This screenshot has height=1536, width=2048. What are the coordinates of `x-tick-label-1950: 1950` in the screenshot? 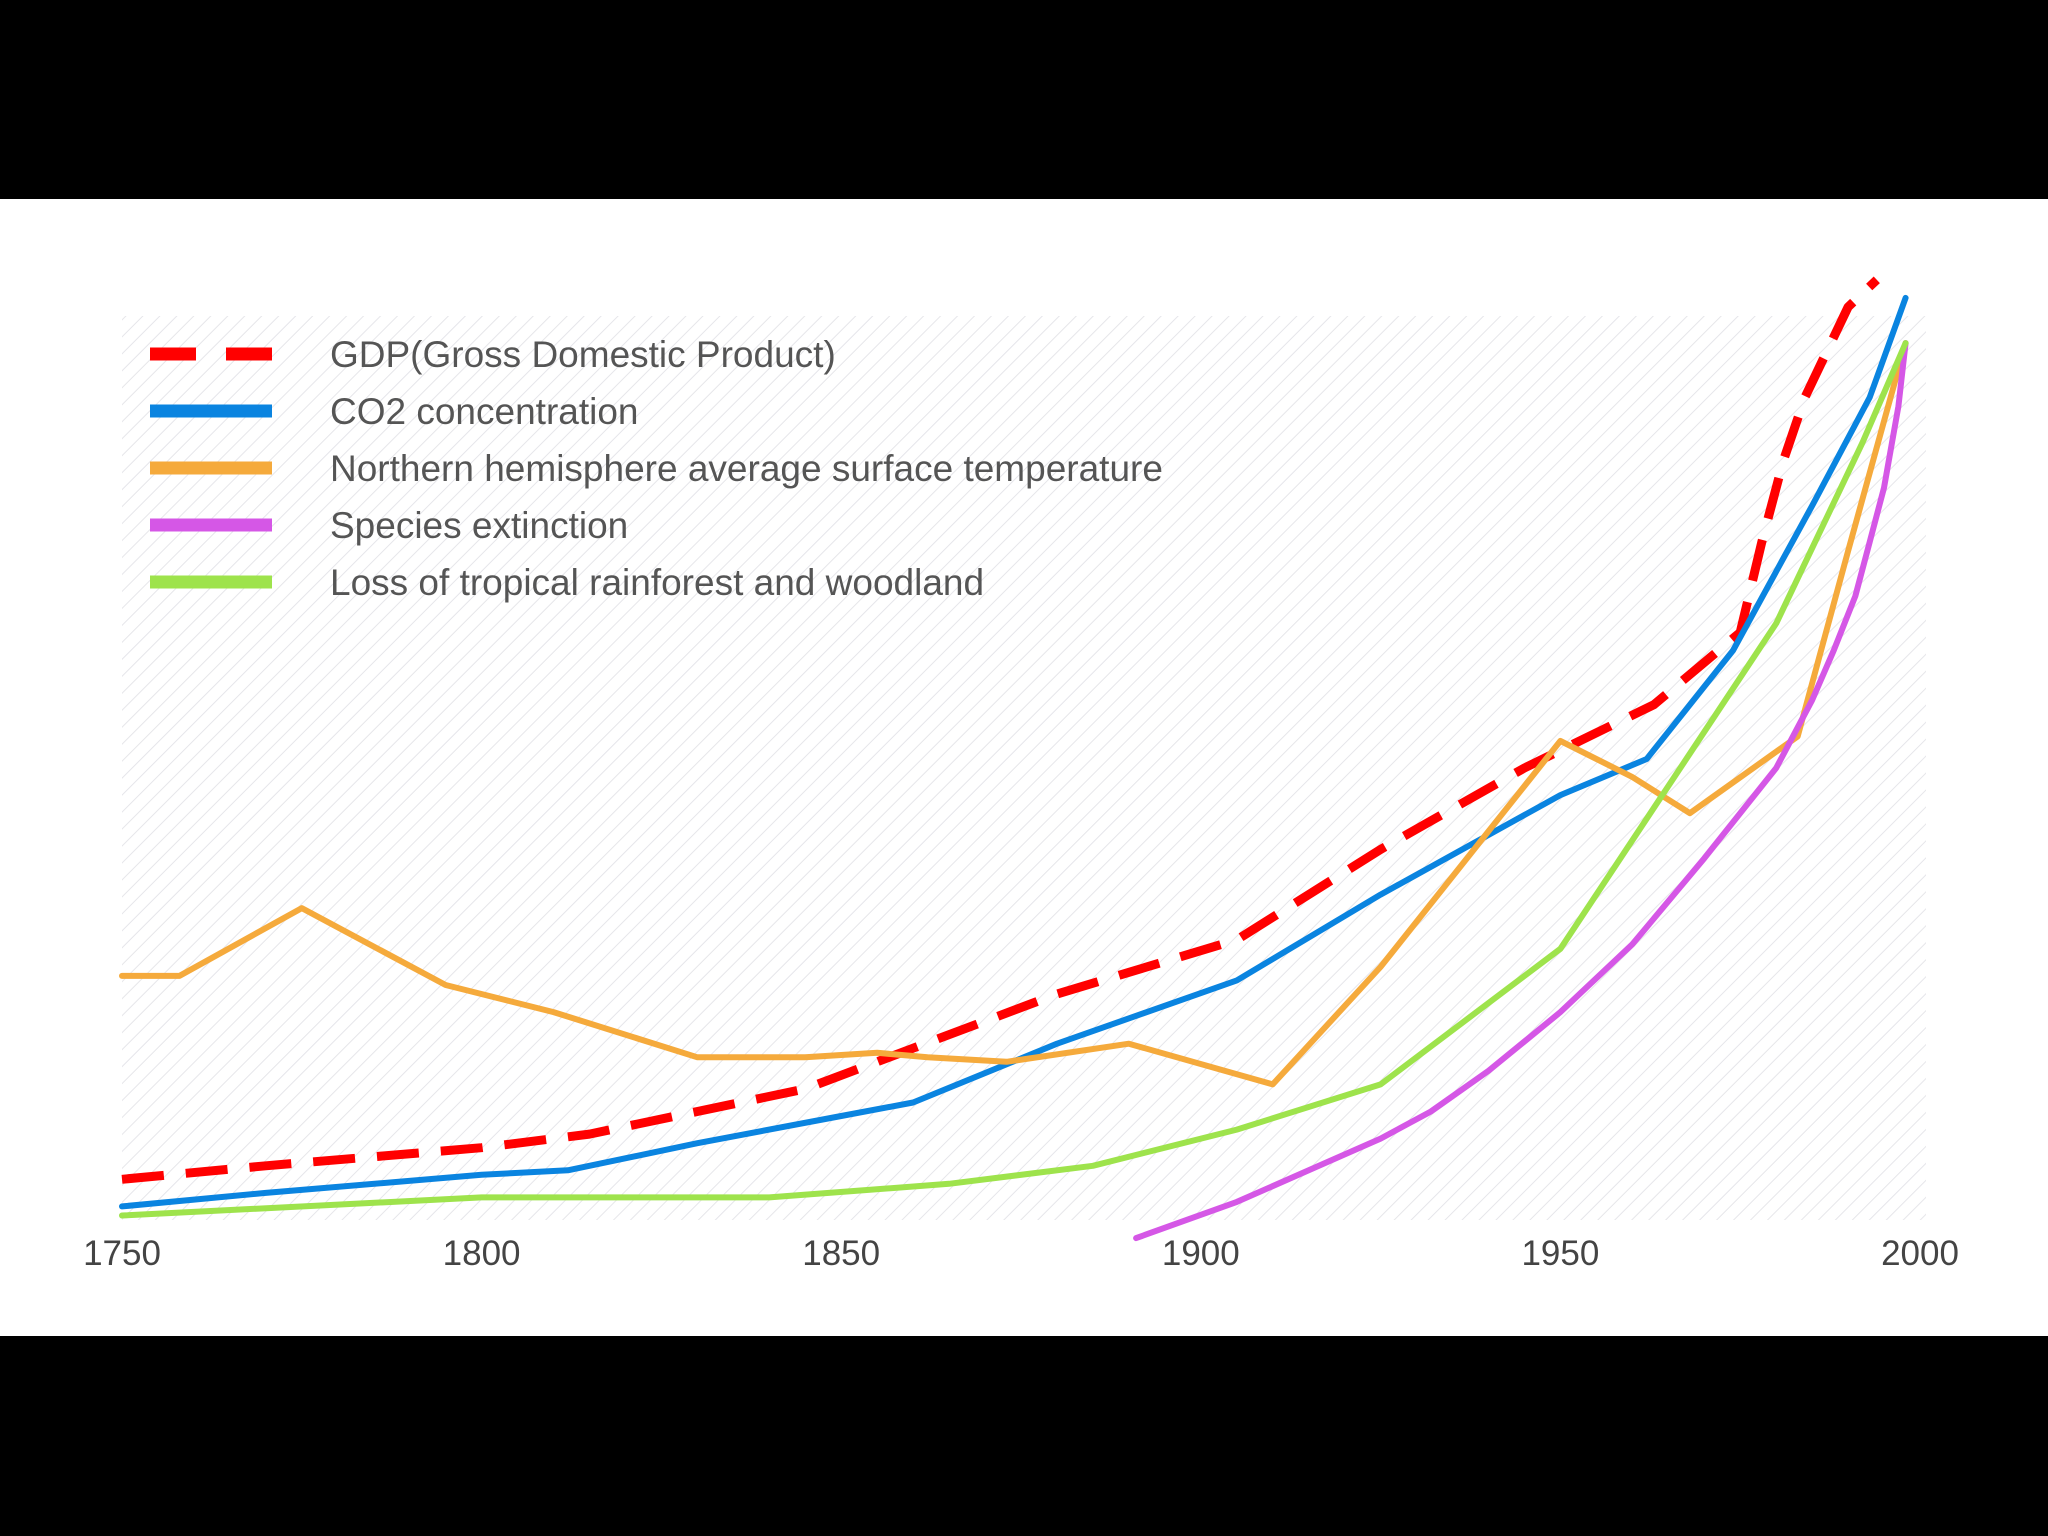 It's located at (1560, 1253).